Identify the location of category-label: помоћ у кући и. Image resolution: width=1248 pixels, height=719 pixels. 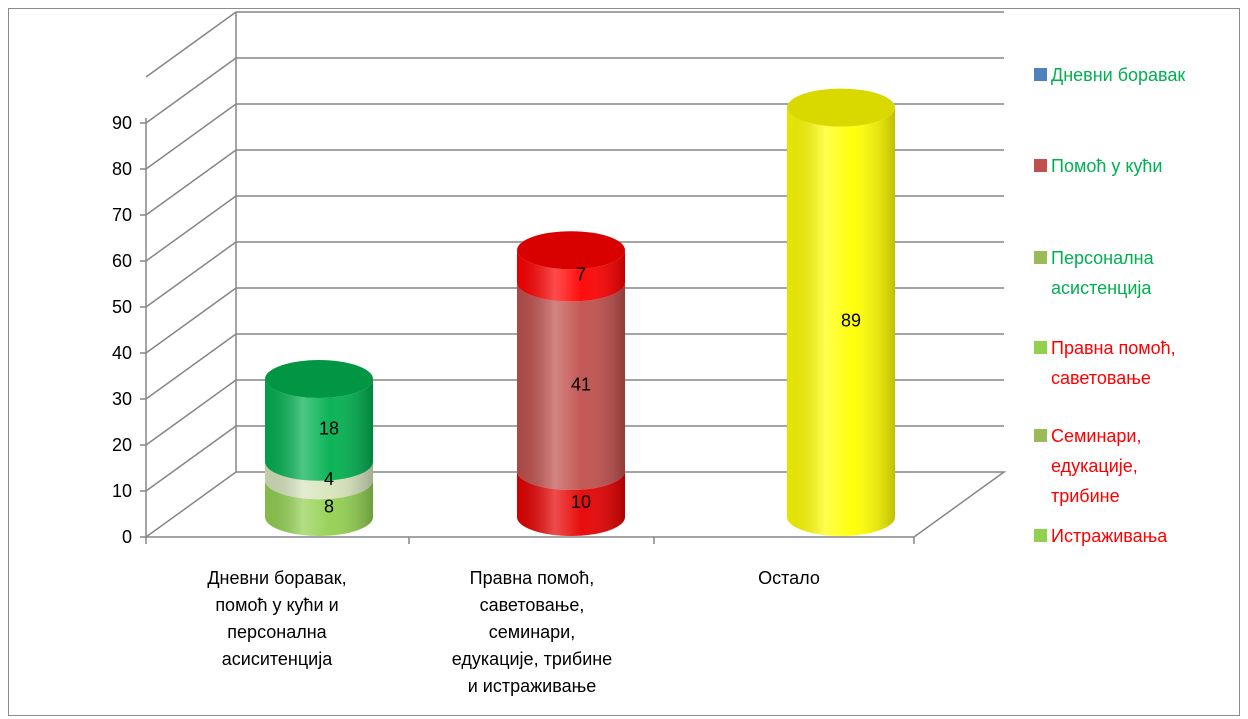
(276, 605).